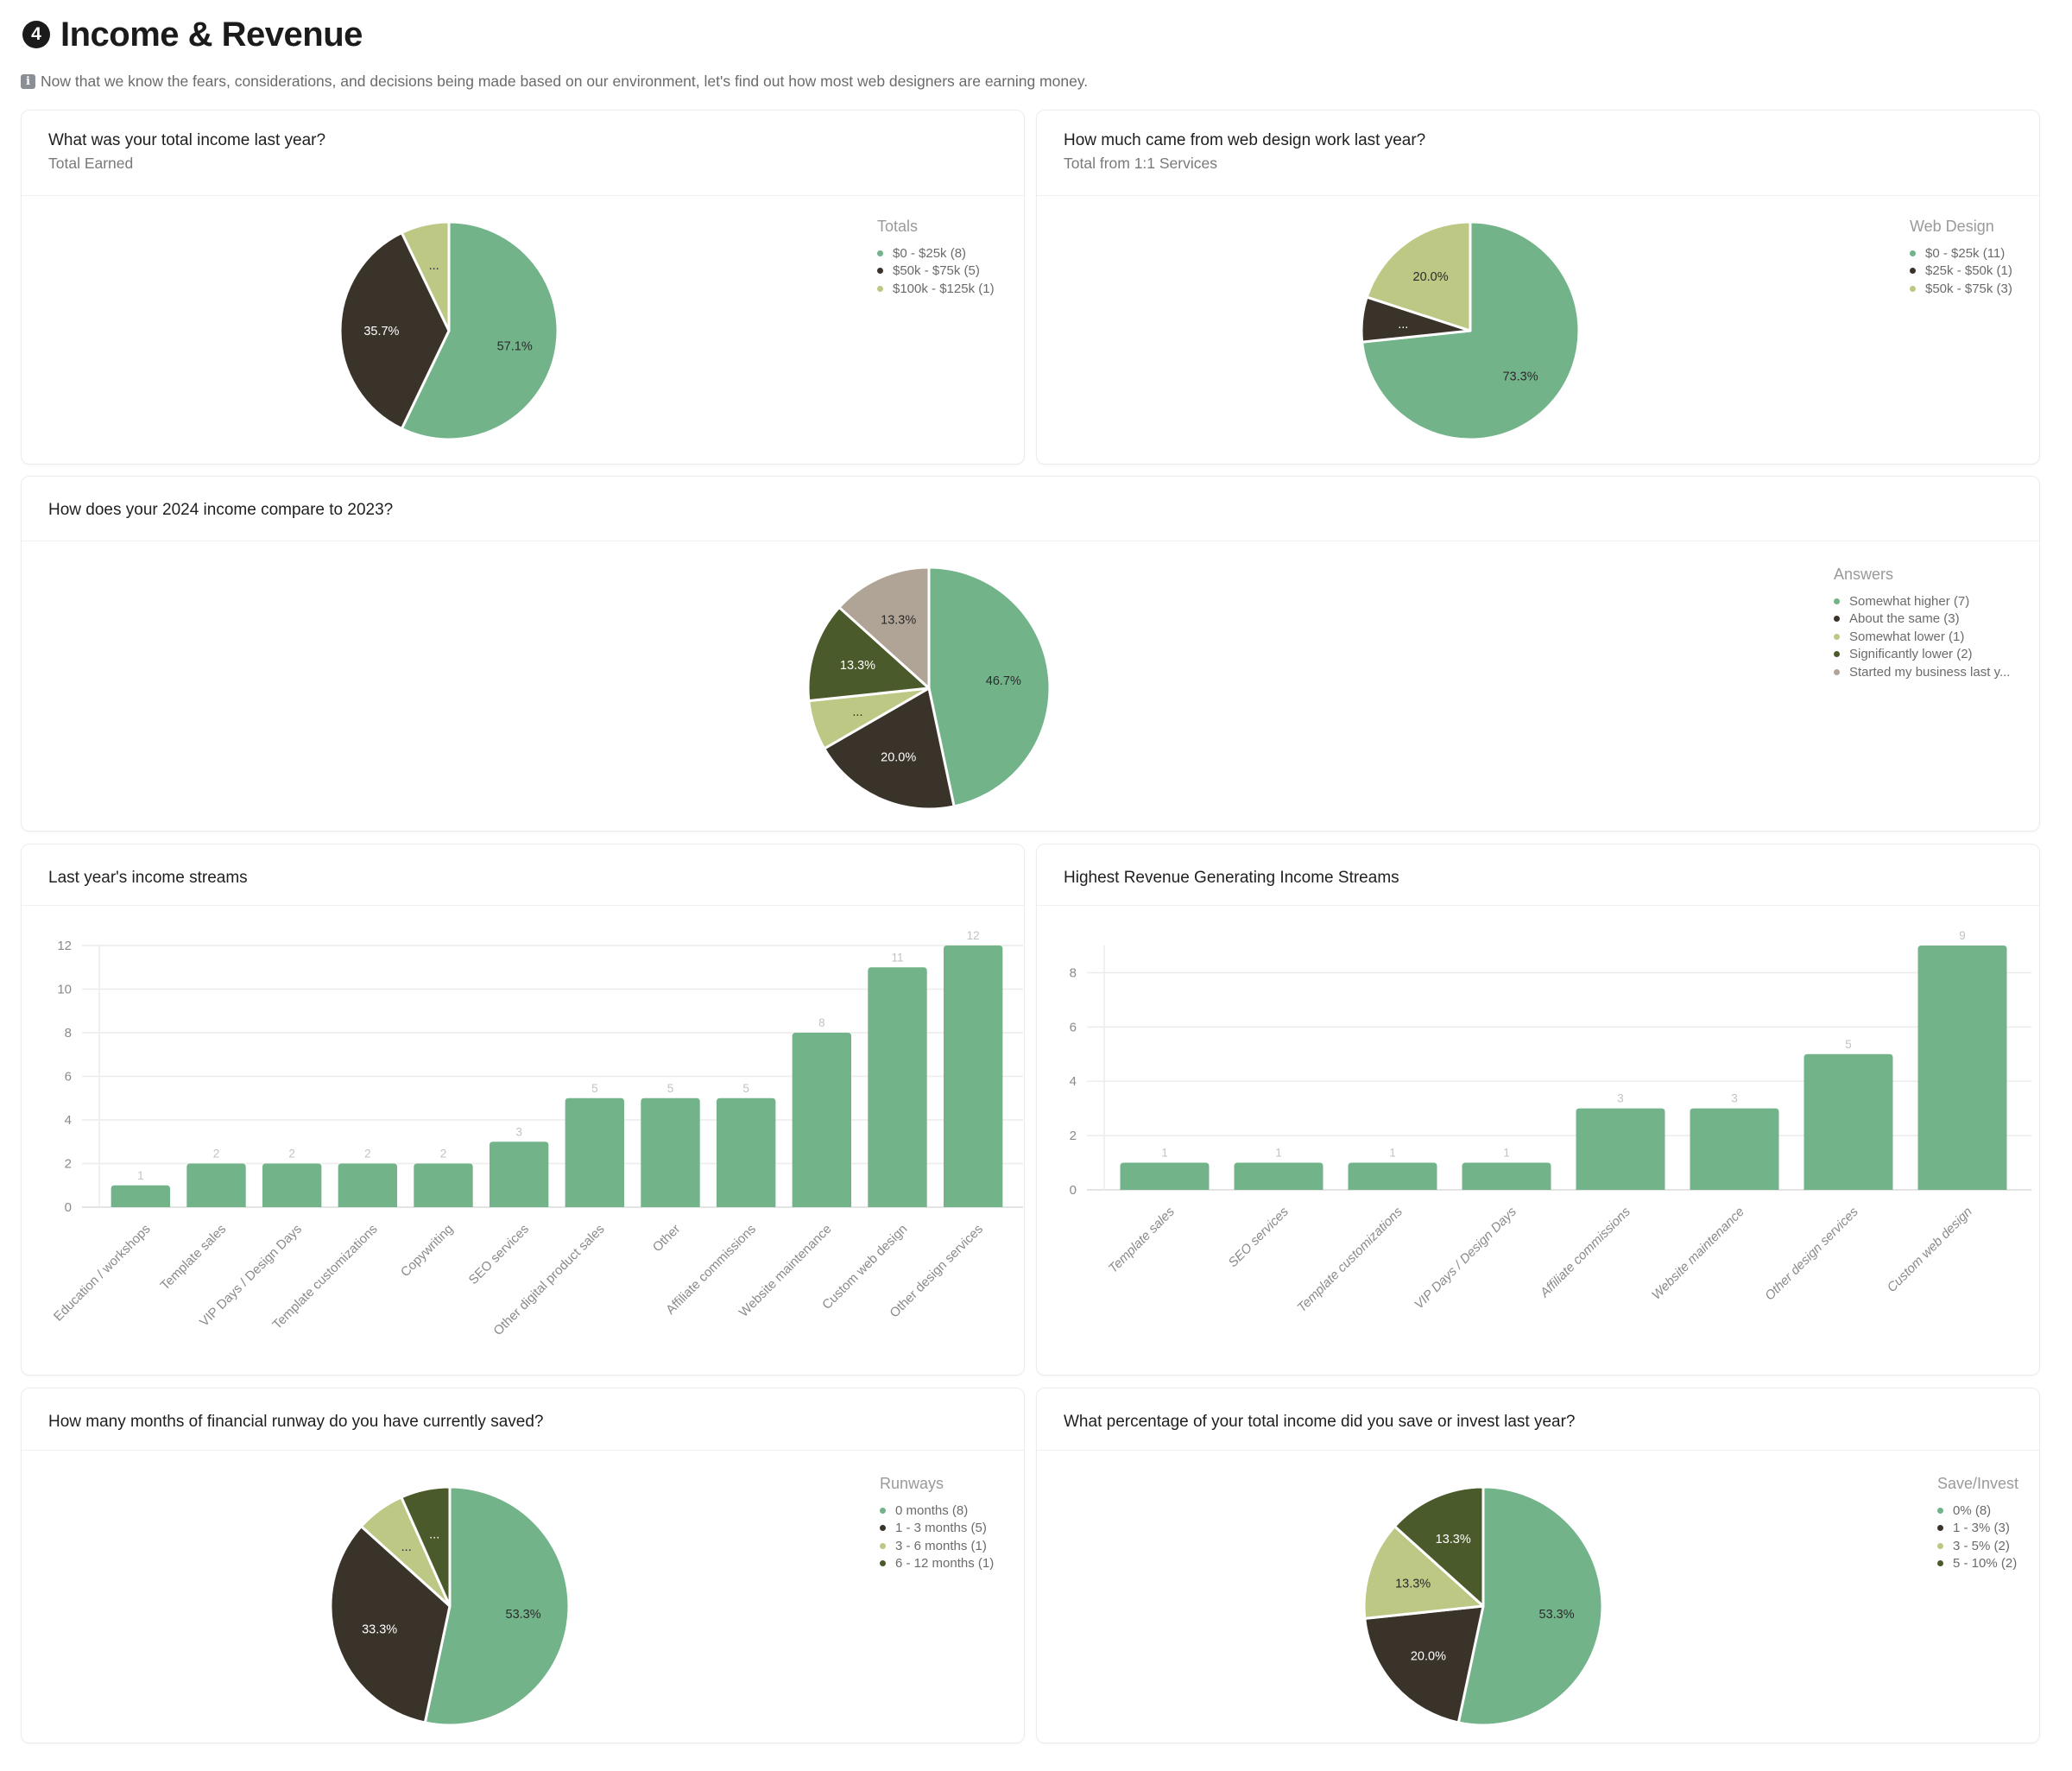 The height and width of the screenshot is (1771, 2072). I want to click on pie-slice-about-the-same, so click(889, 748).